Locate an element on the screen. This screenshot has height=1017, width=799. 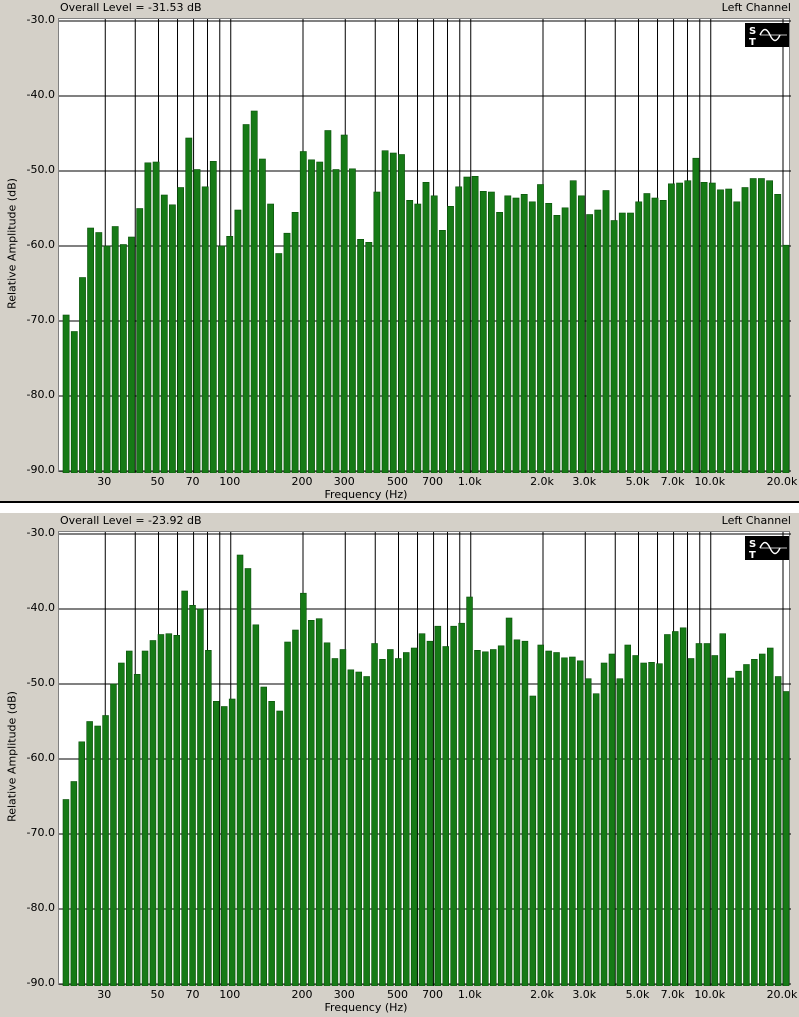
x-tick-label: 10.0k is located at coordinates (710, 994).